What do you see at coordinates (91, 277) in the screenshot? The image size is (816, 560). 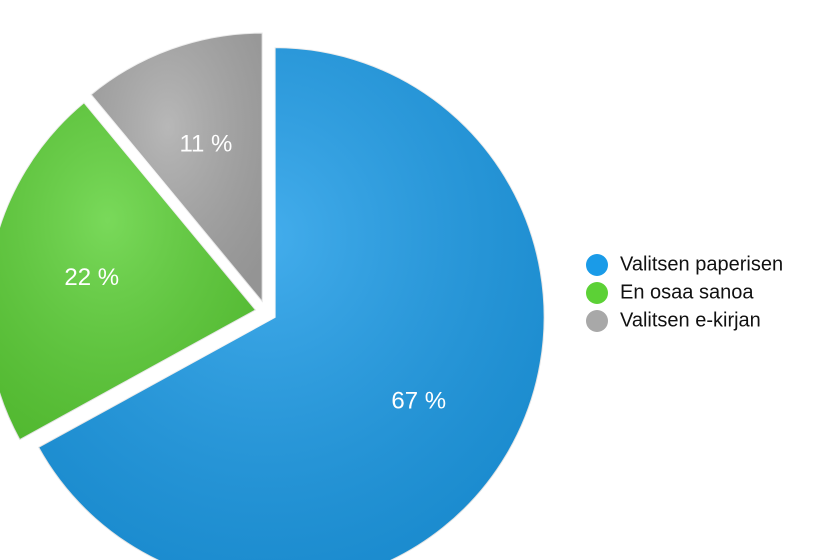 I see `slice-label: 22 %` at bounding box center [91, 277].